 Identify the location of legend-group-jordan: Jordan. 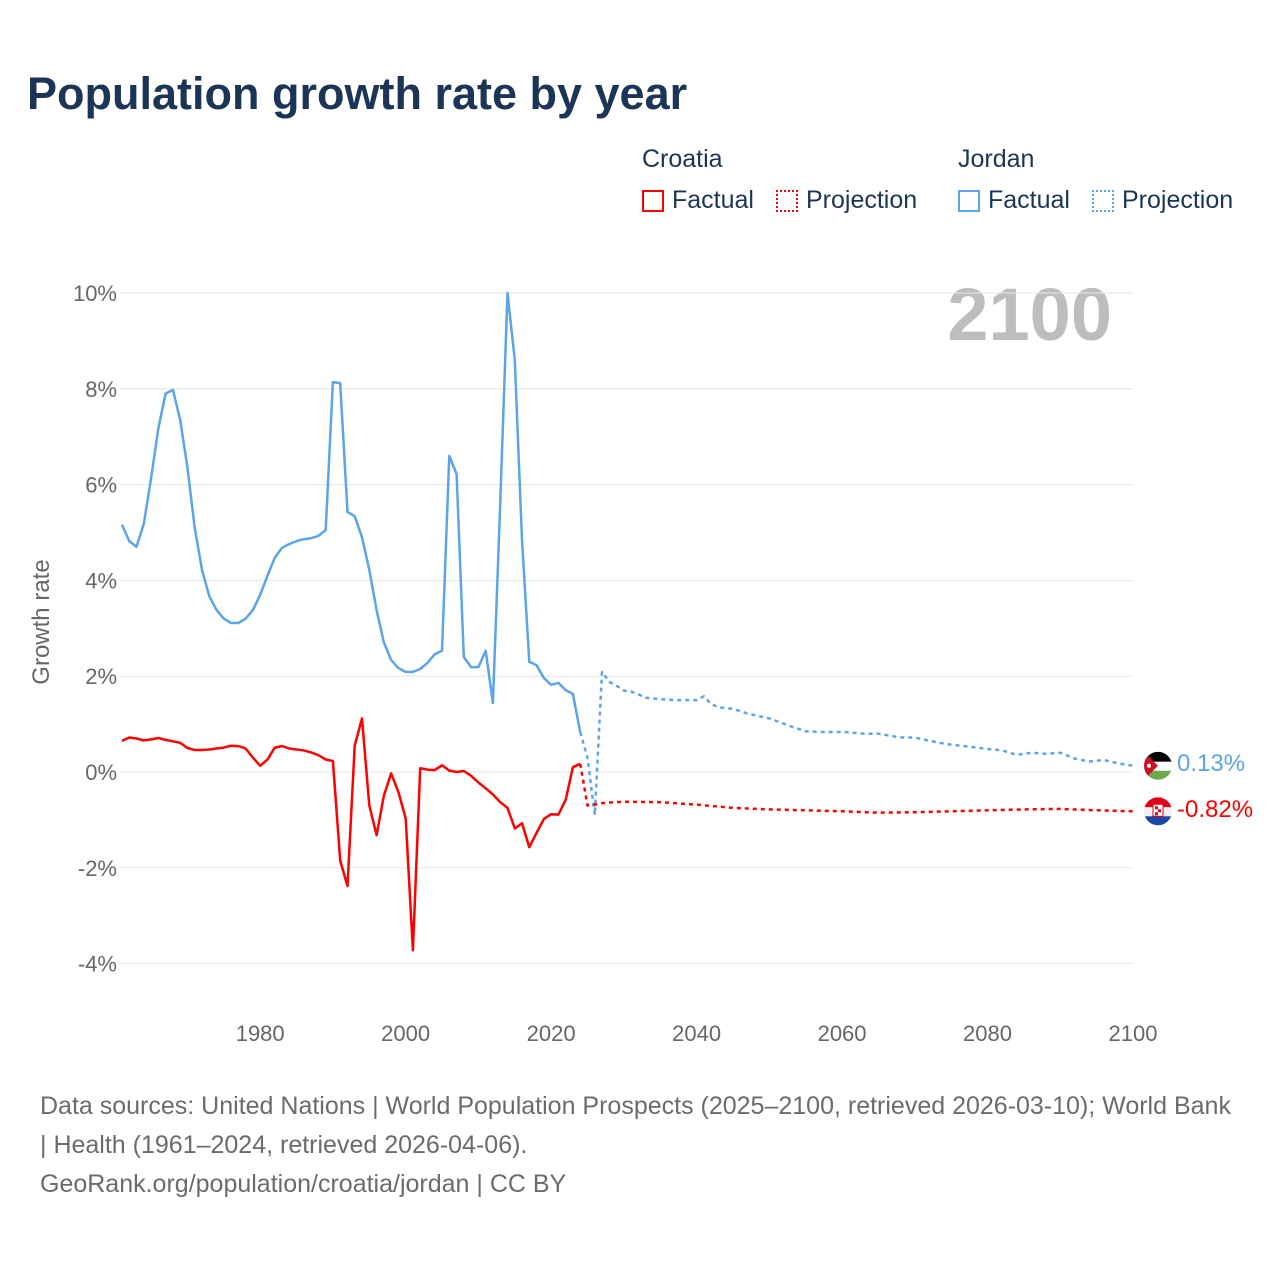
(996, 159).